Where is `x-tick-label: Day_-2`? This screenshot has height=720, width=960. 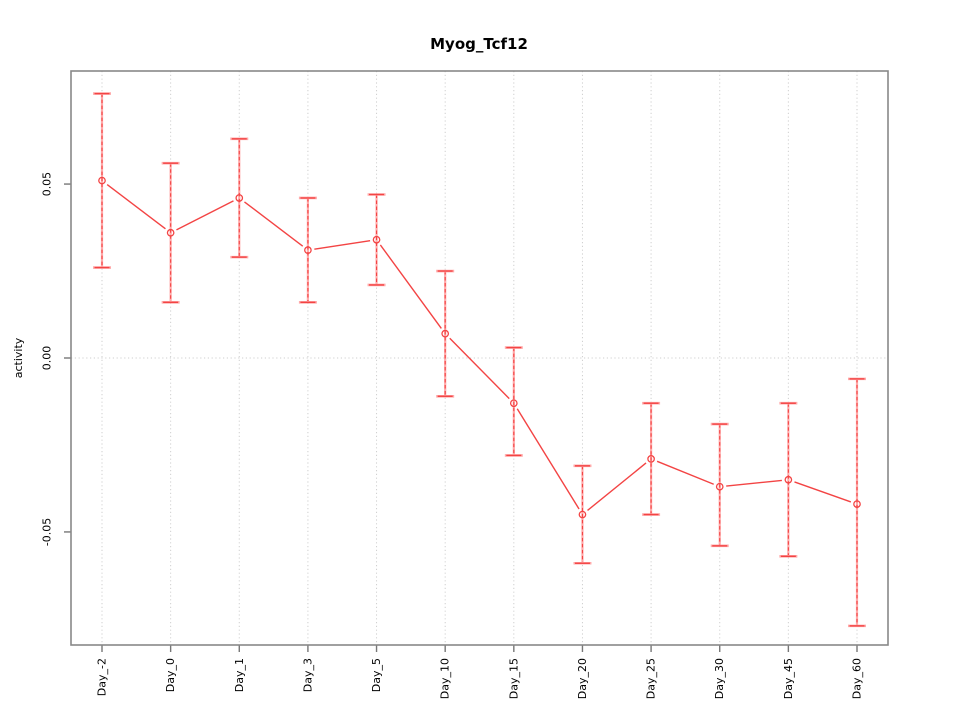
x-tick-label: Day_-2 is located at coordinates (102, 677).